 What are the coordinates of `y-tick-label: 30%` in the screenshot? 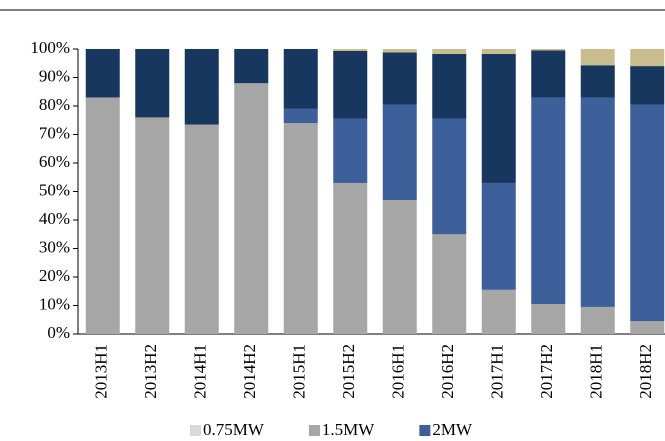 It's located at (54, 246).